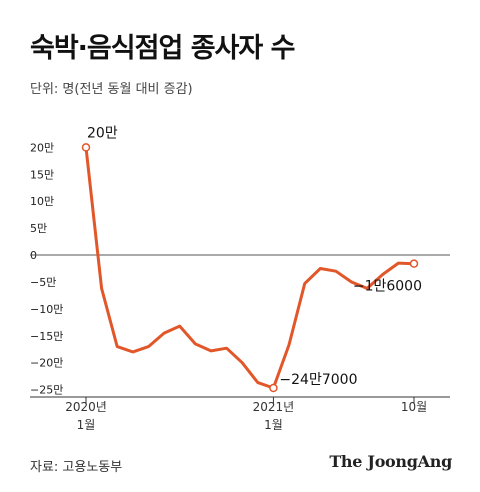 This screenshot has width=480, height=492. What do you see at coordinates (274, 407) in the screenshot?
I see `x-tick-label: 2021년` at bounding box center [274, 407].